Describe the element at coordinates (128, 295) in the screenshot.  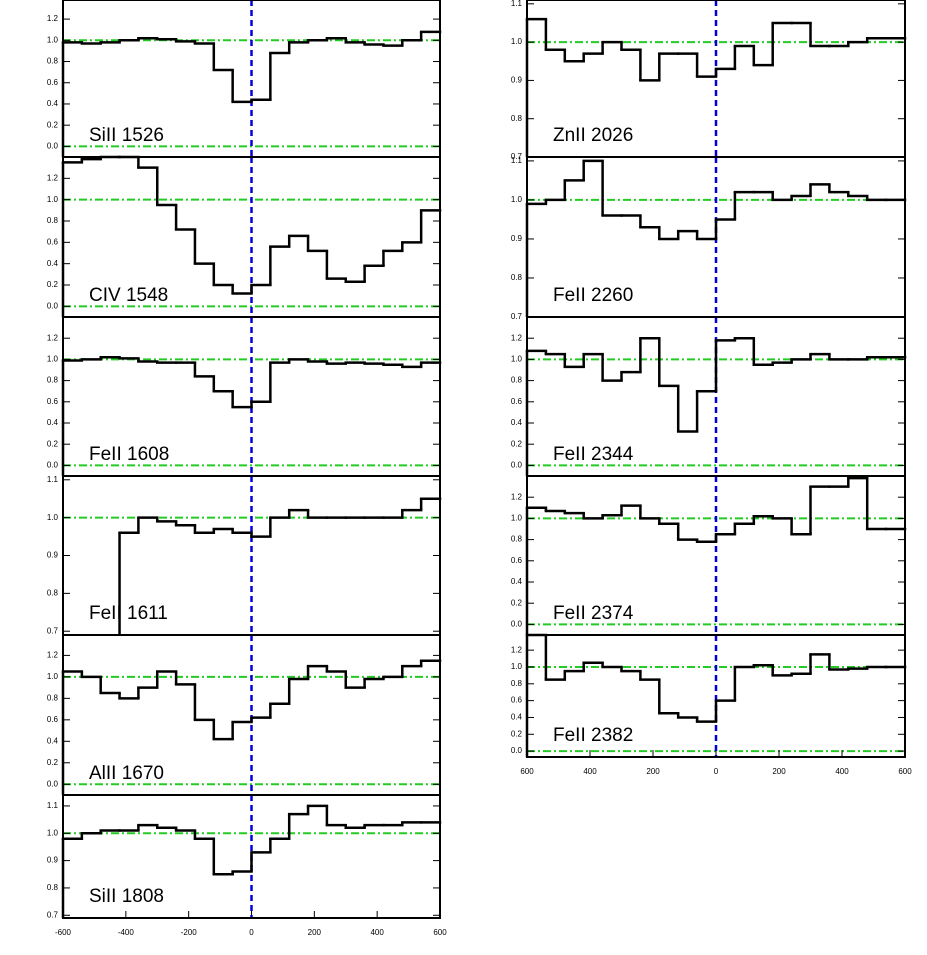
I see `panel-label: CIV 1548` at that location.